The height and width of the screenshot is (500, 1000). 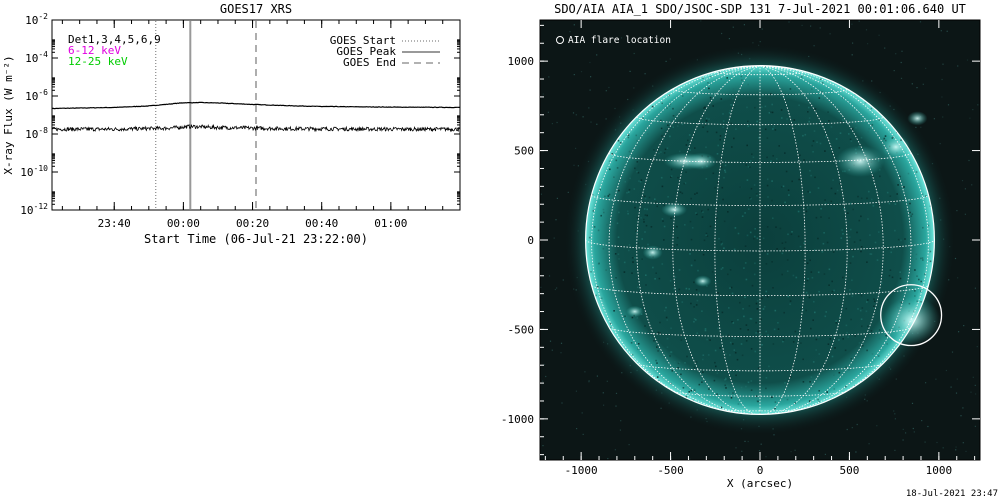 I want to click on goes-y-tick-label: 10-6, so click(x=36, y=95).